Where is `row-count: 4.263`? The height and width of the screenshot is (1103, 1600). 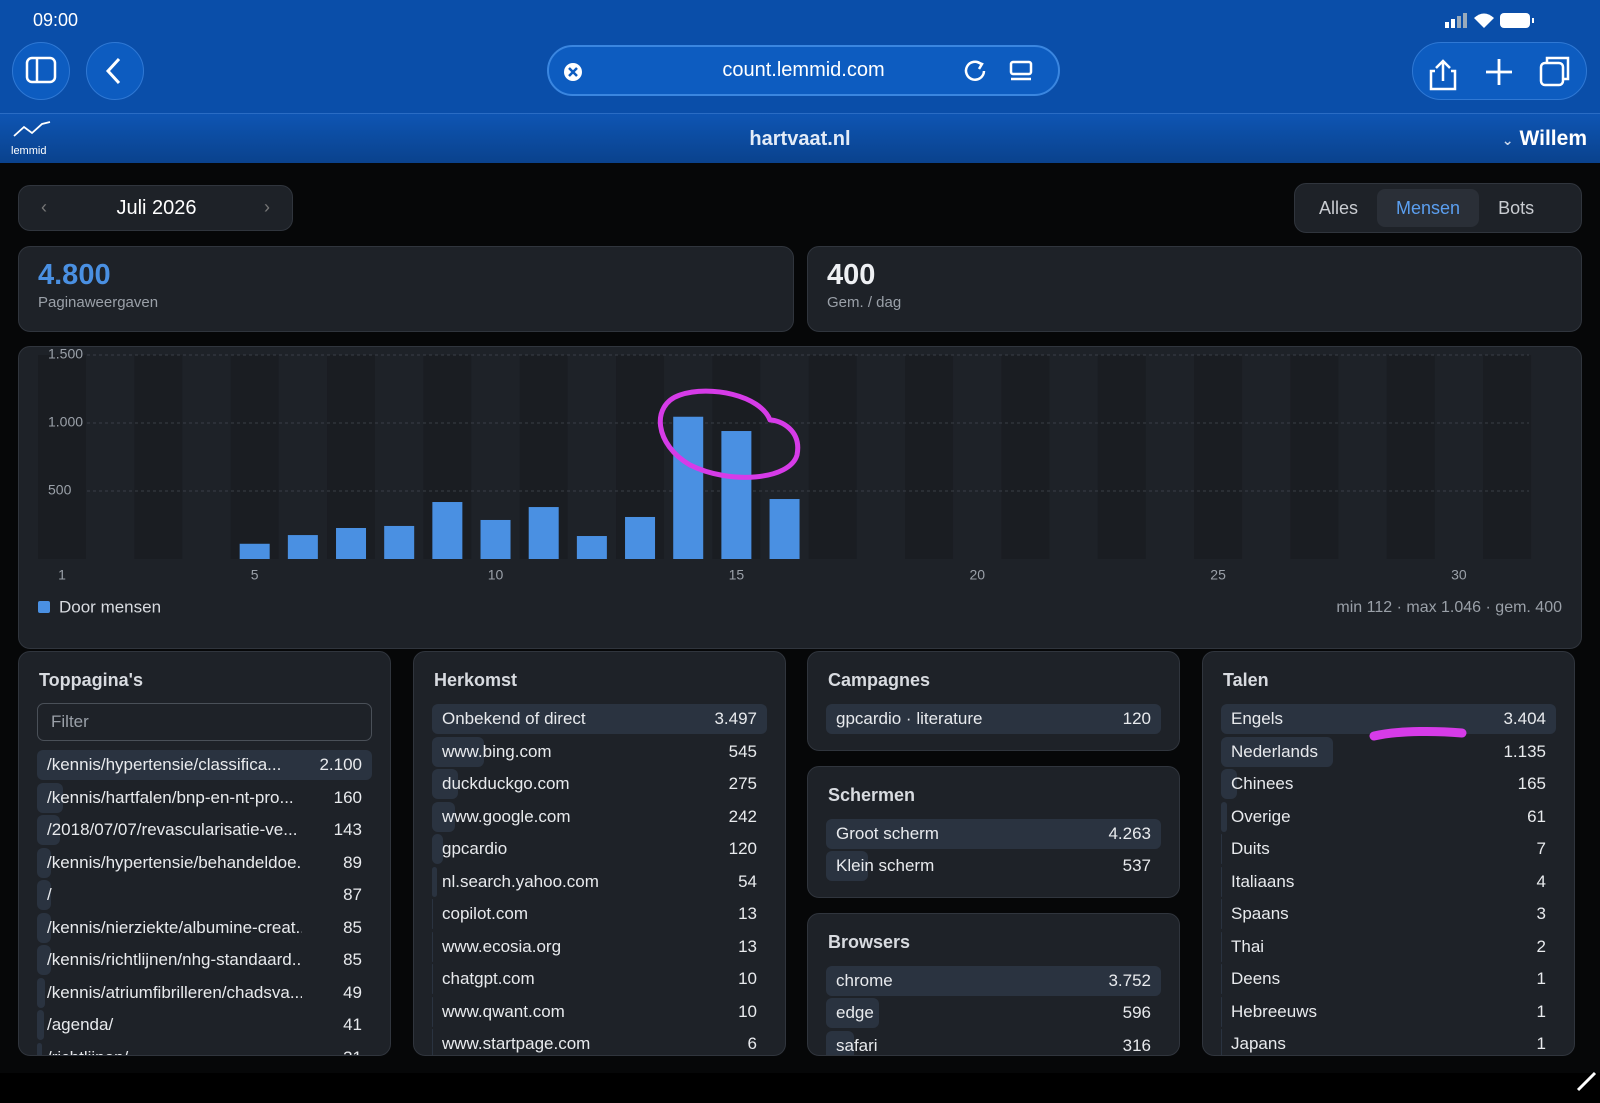 row-count: 4.263 is located at coordinates (1129, 833).